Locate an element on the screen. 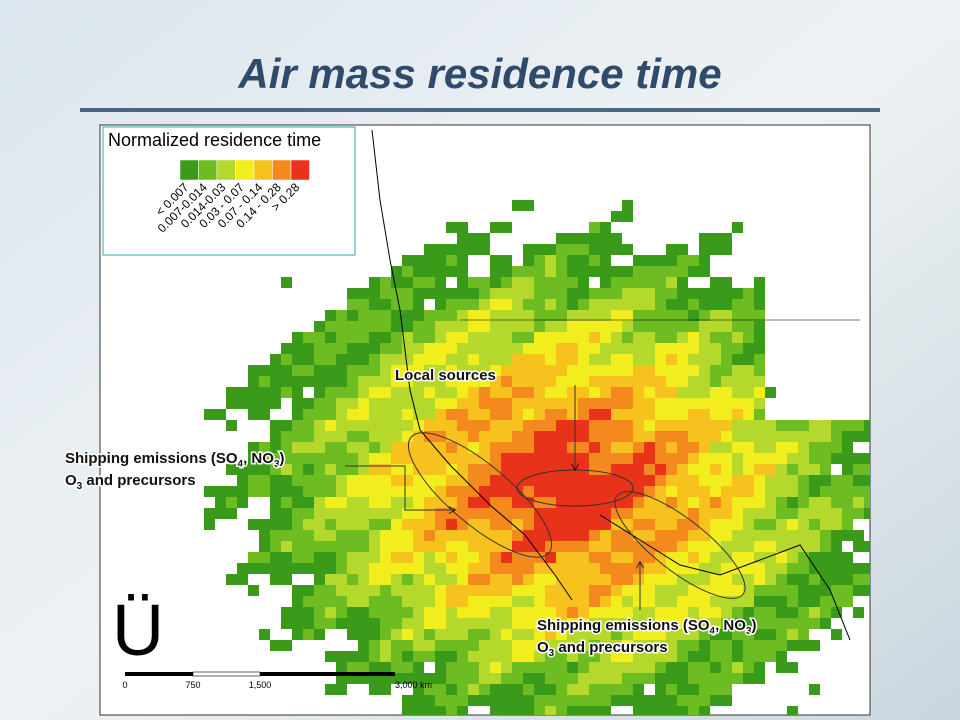 This screenshot has width=960, height=720. scale-segment is located at coordinates (327, 674).